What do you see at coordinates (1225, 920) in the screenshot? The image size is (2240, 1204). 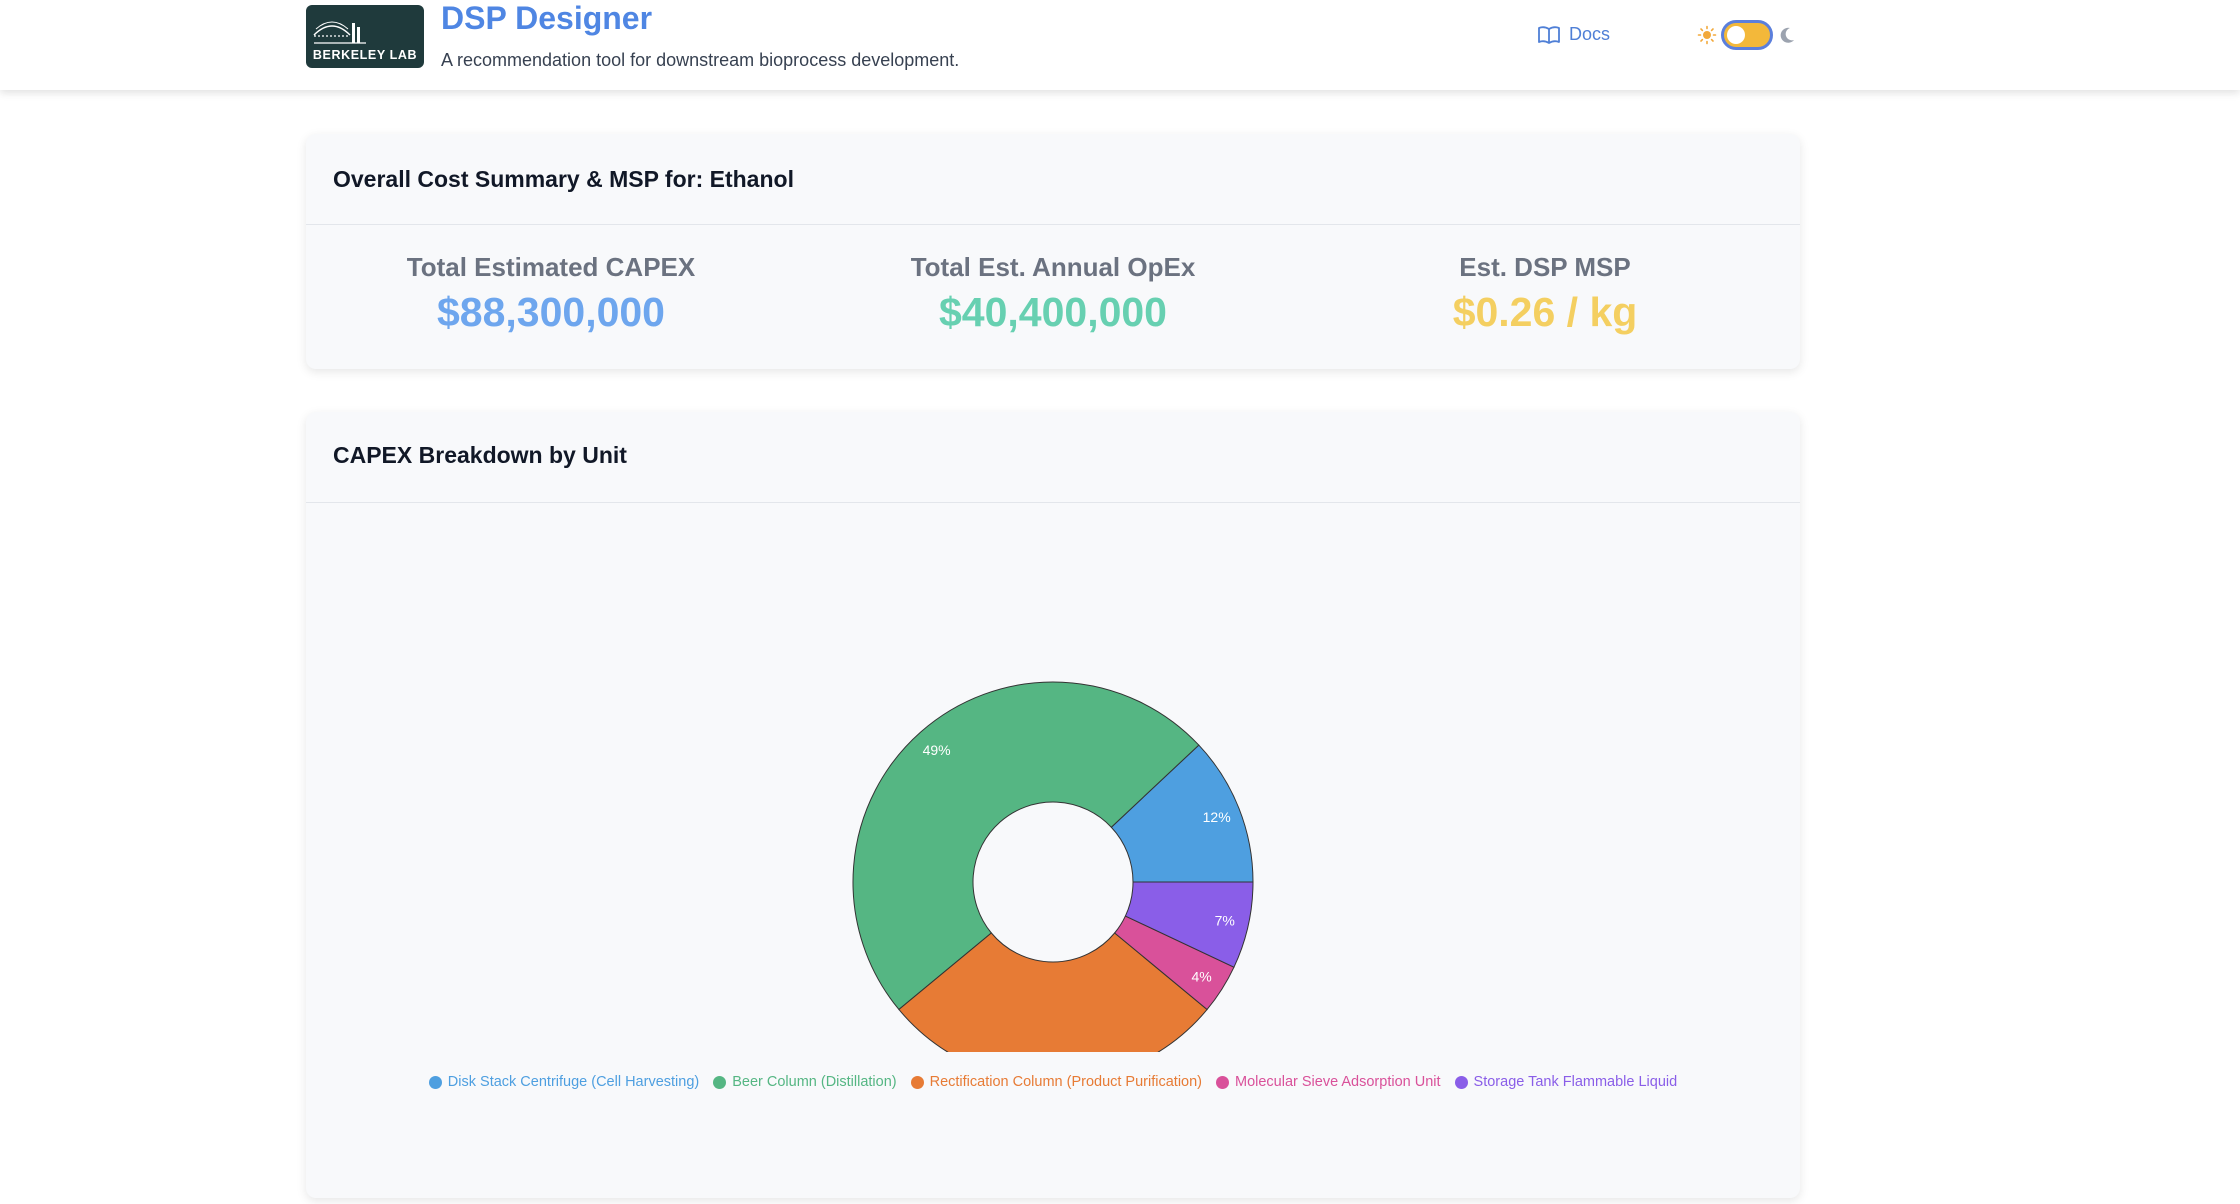 I see `pie-slice-label: 7%` at bounding box center [1225, 920].